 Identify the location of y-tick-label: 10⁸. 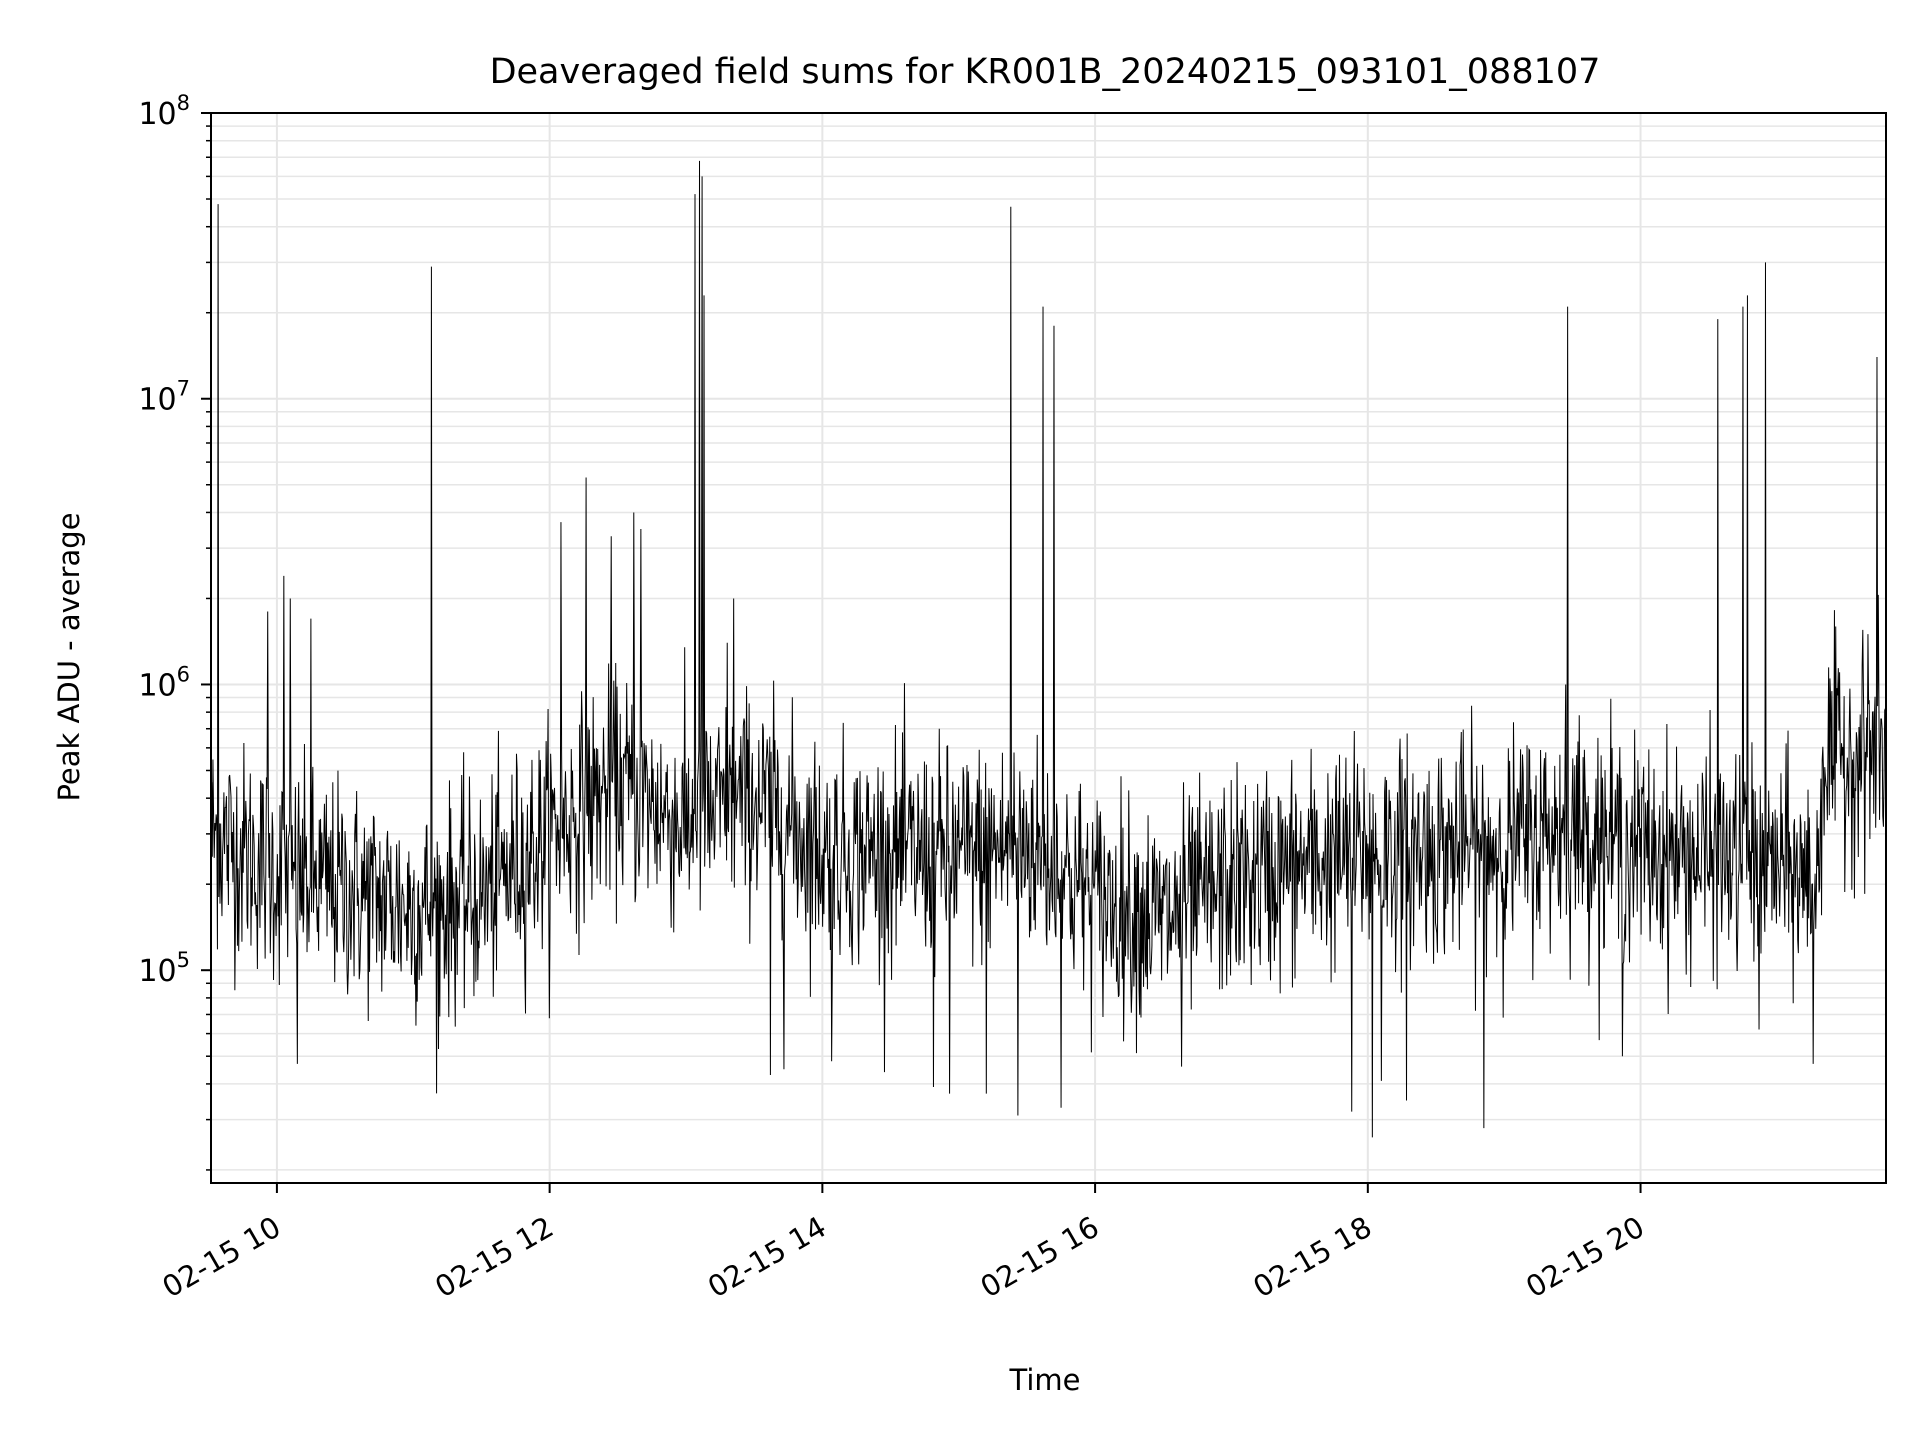
(164, 111).